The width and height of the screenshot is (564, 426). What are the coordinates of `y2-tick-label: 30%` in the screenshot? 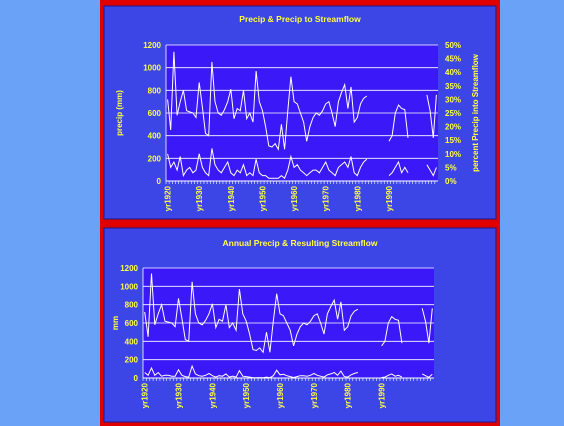 It's located at (453, 99).